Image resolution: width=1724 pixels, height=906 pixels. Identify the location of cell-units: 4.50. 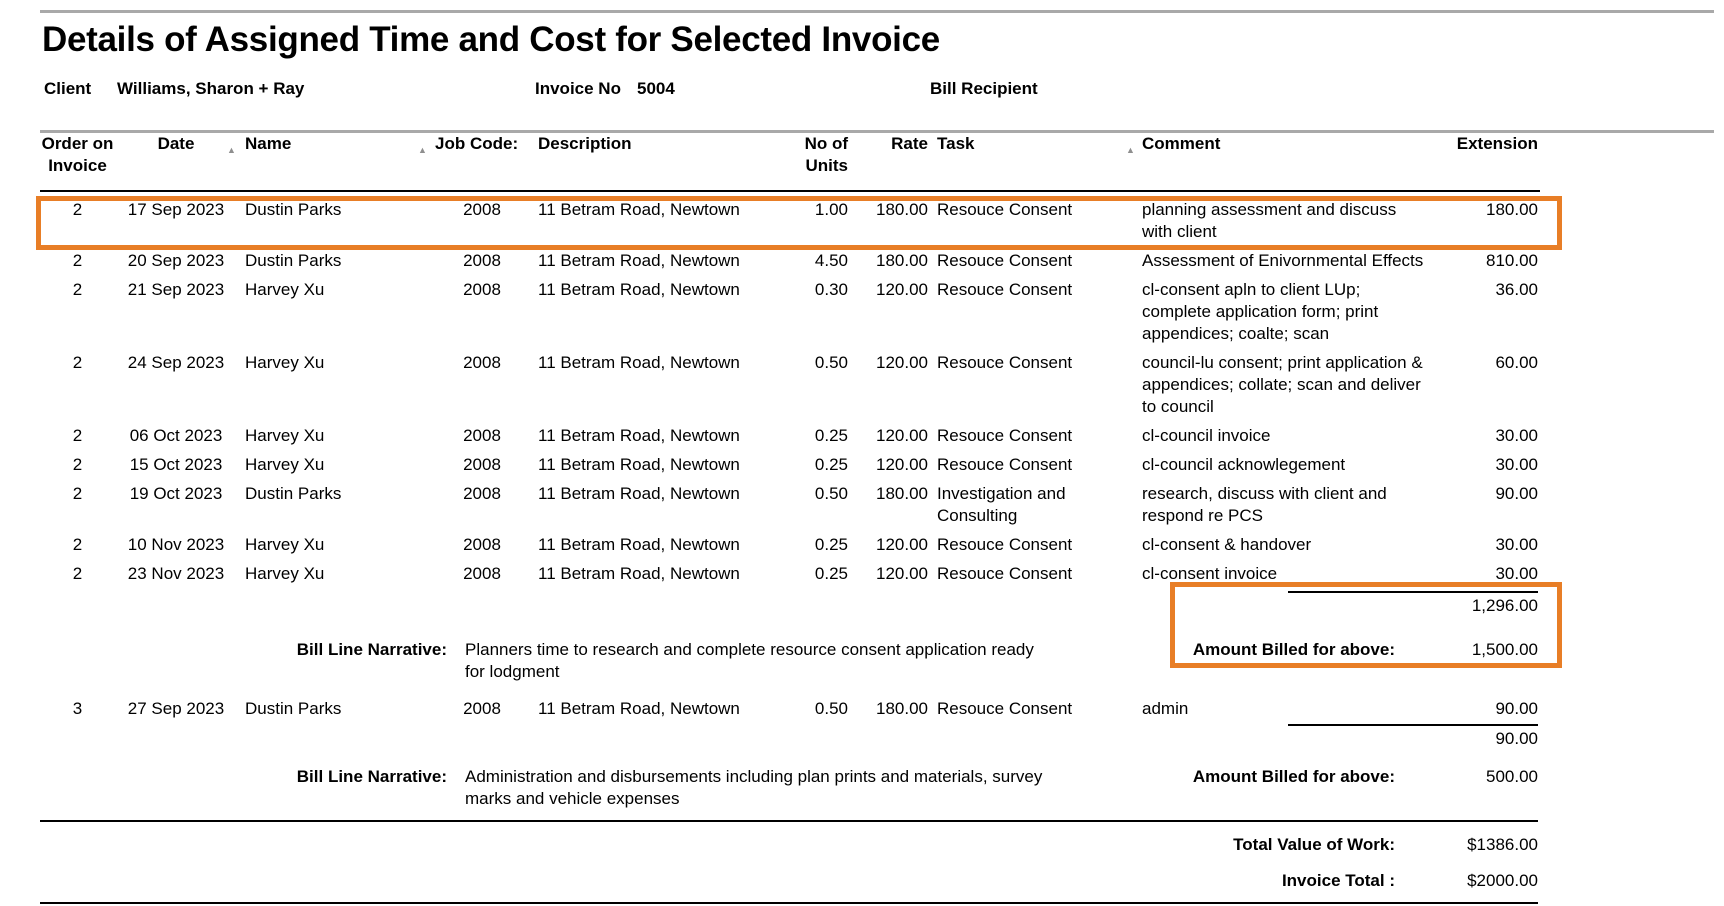
(831, 260).